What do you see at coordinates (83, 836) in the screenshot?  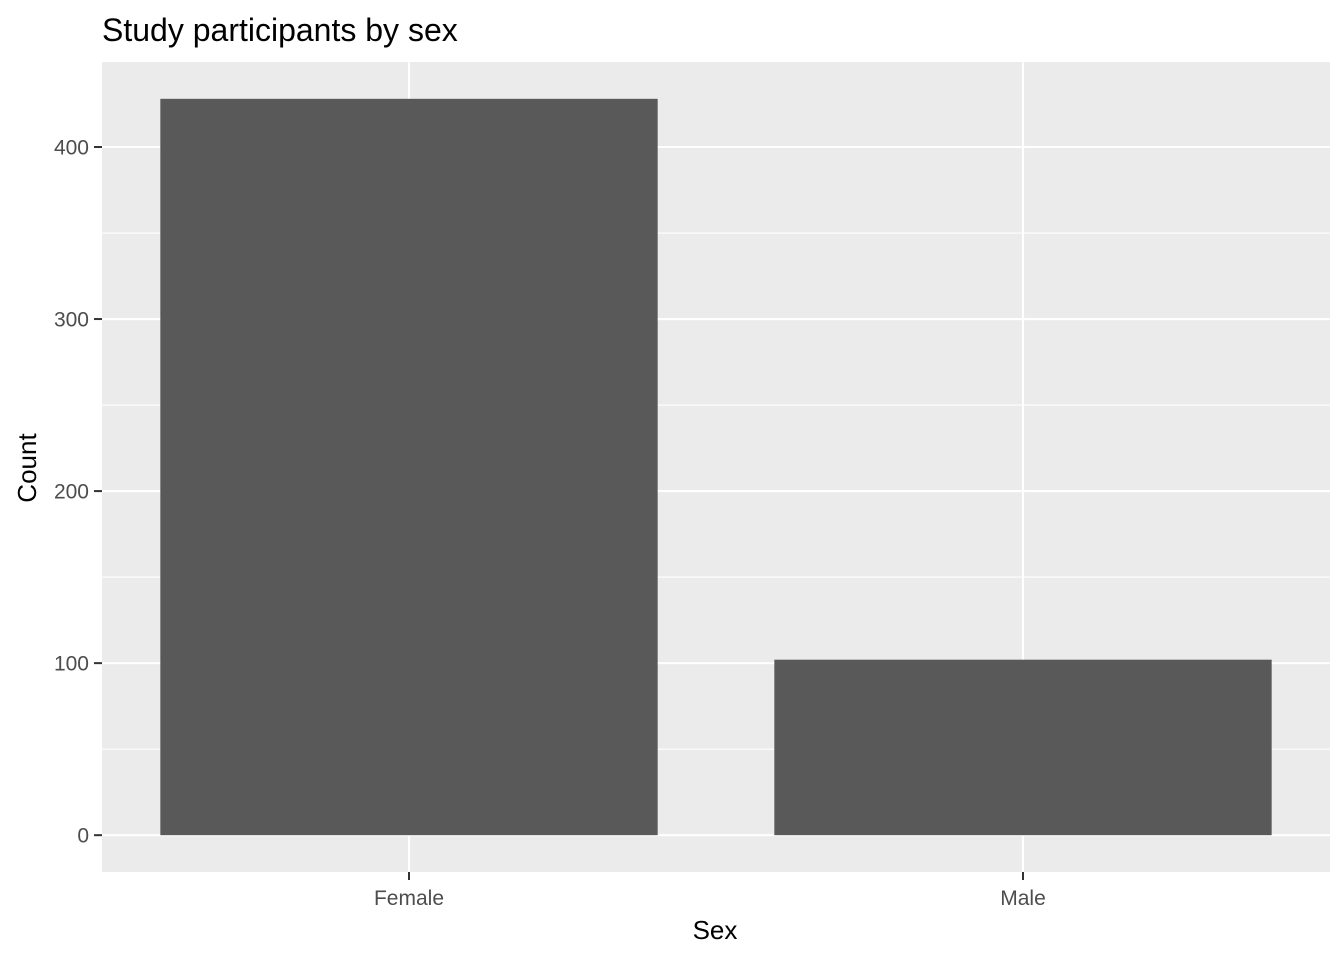 I see `y-tick-label: 0` at bounding box center [83, 836].